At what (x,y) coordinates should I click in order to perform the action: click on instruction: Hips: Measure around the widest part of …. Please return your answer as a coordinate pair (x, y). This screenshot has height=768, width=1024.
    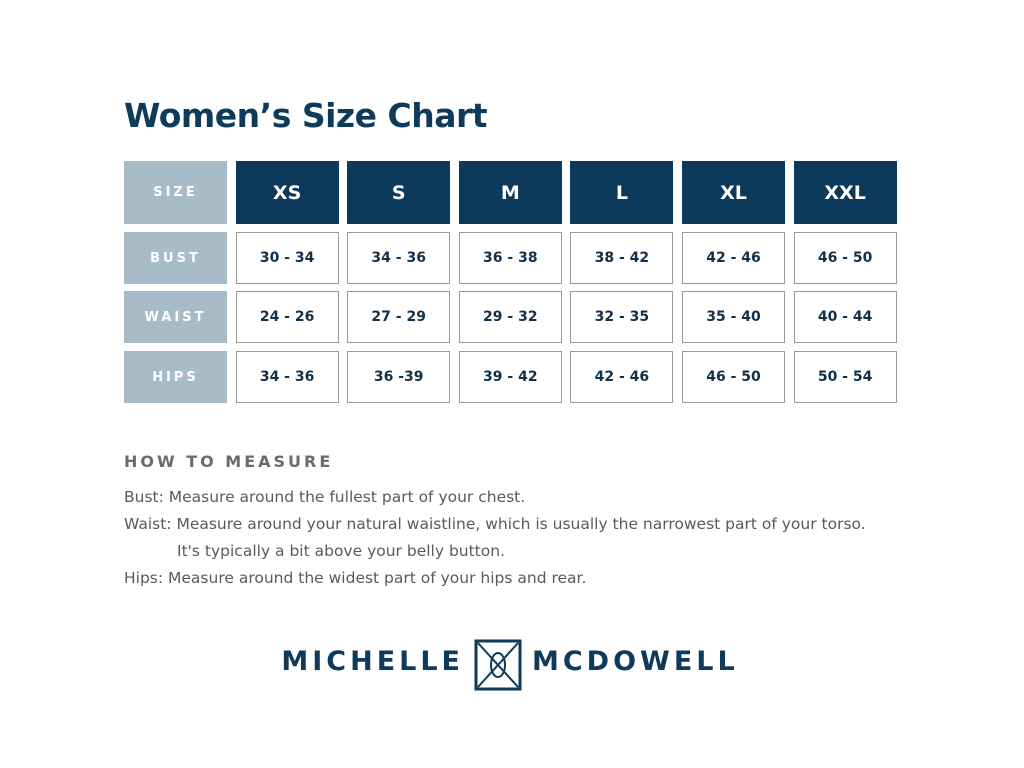
    Looking at the image, I should click on (355, 578).